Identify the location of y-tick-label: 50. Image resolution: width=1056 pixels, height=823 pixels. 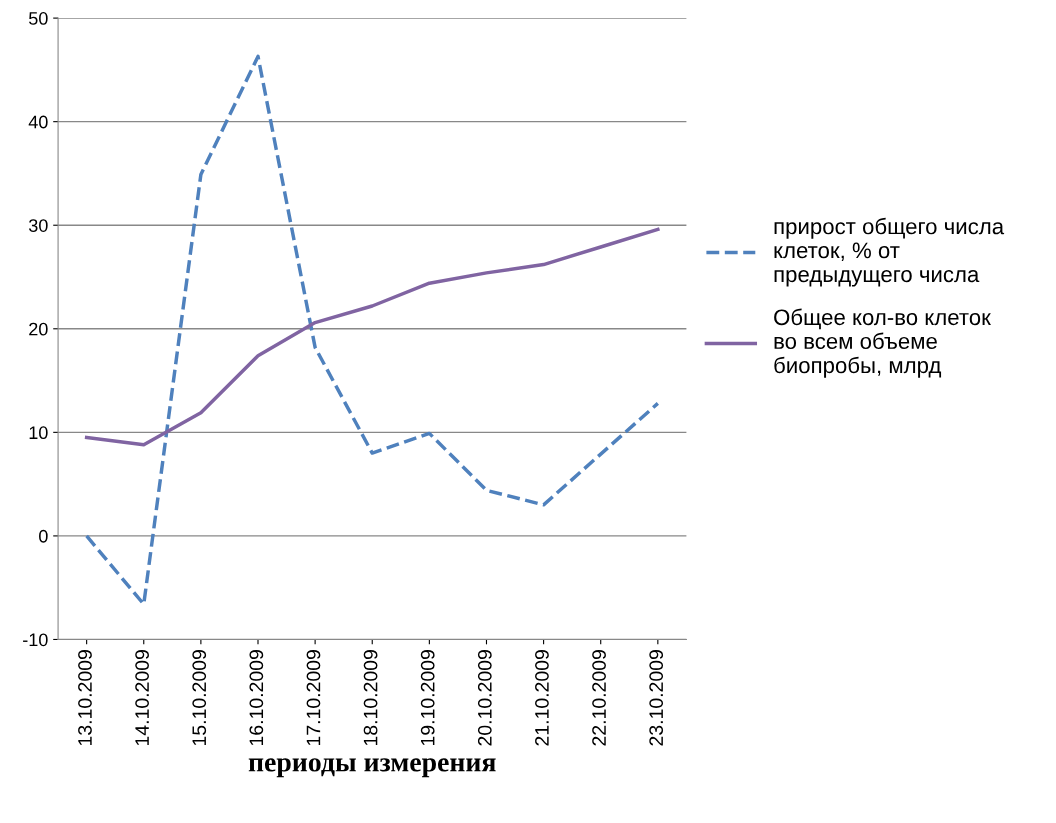
(38, 18).